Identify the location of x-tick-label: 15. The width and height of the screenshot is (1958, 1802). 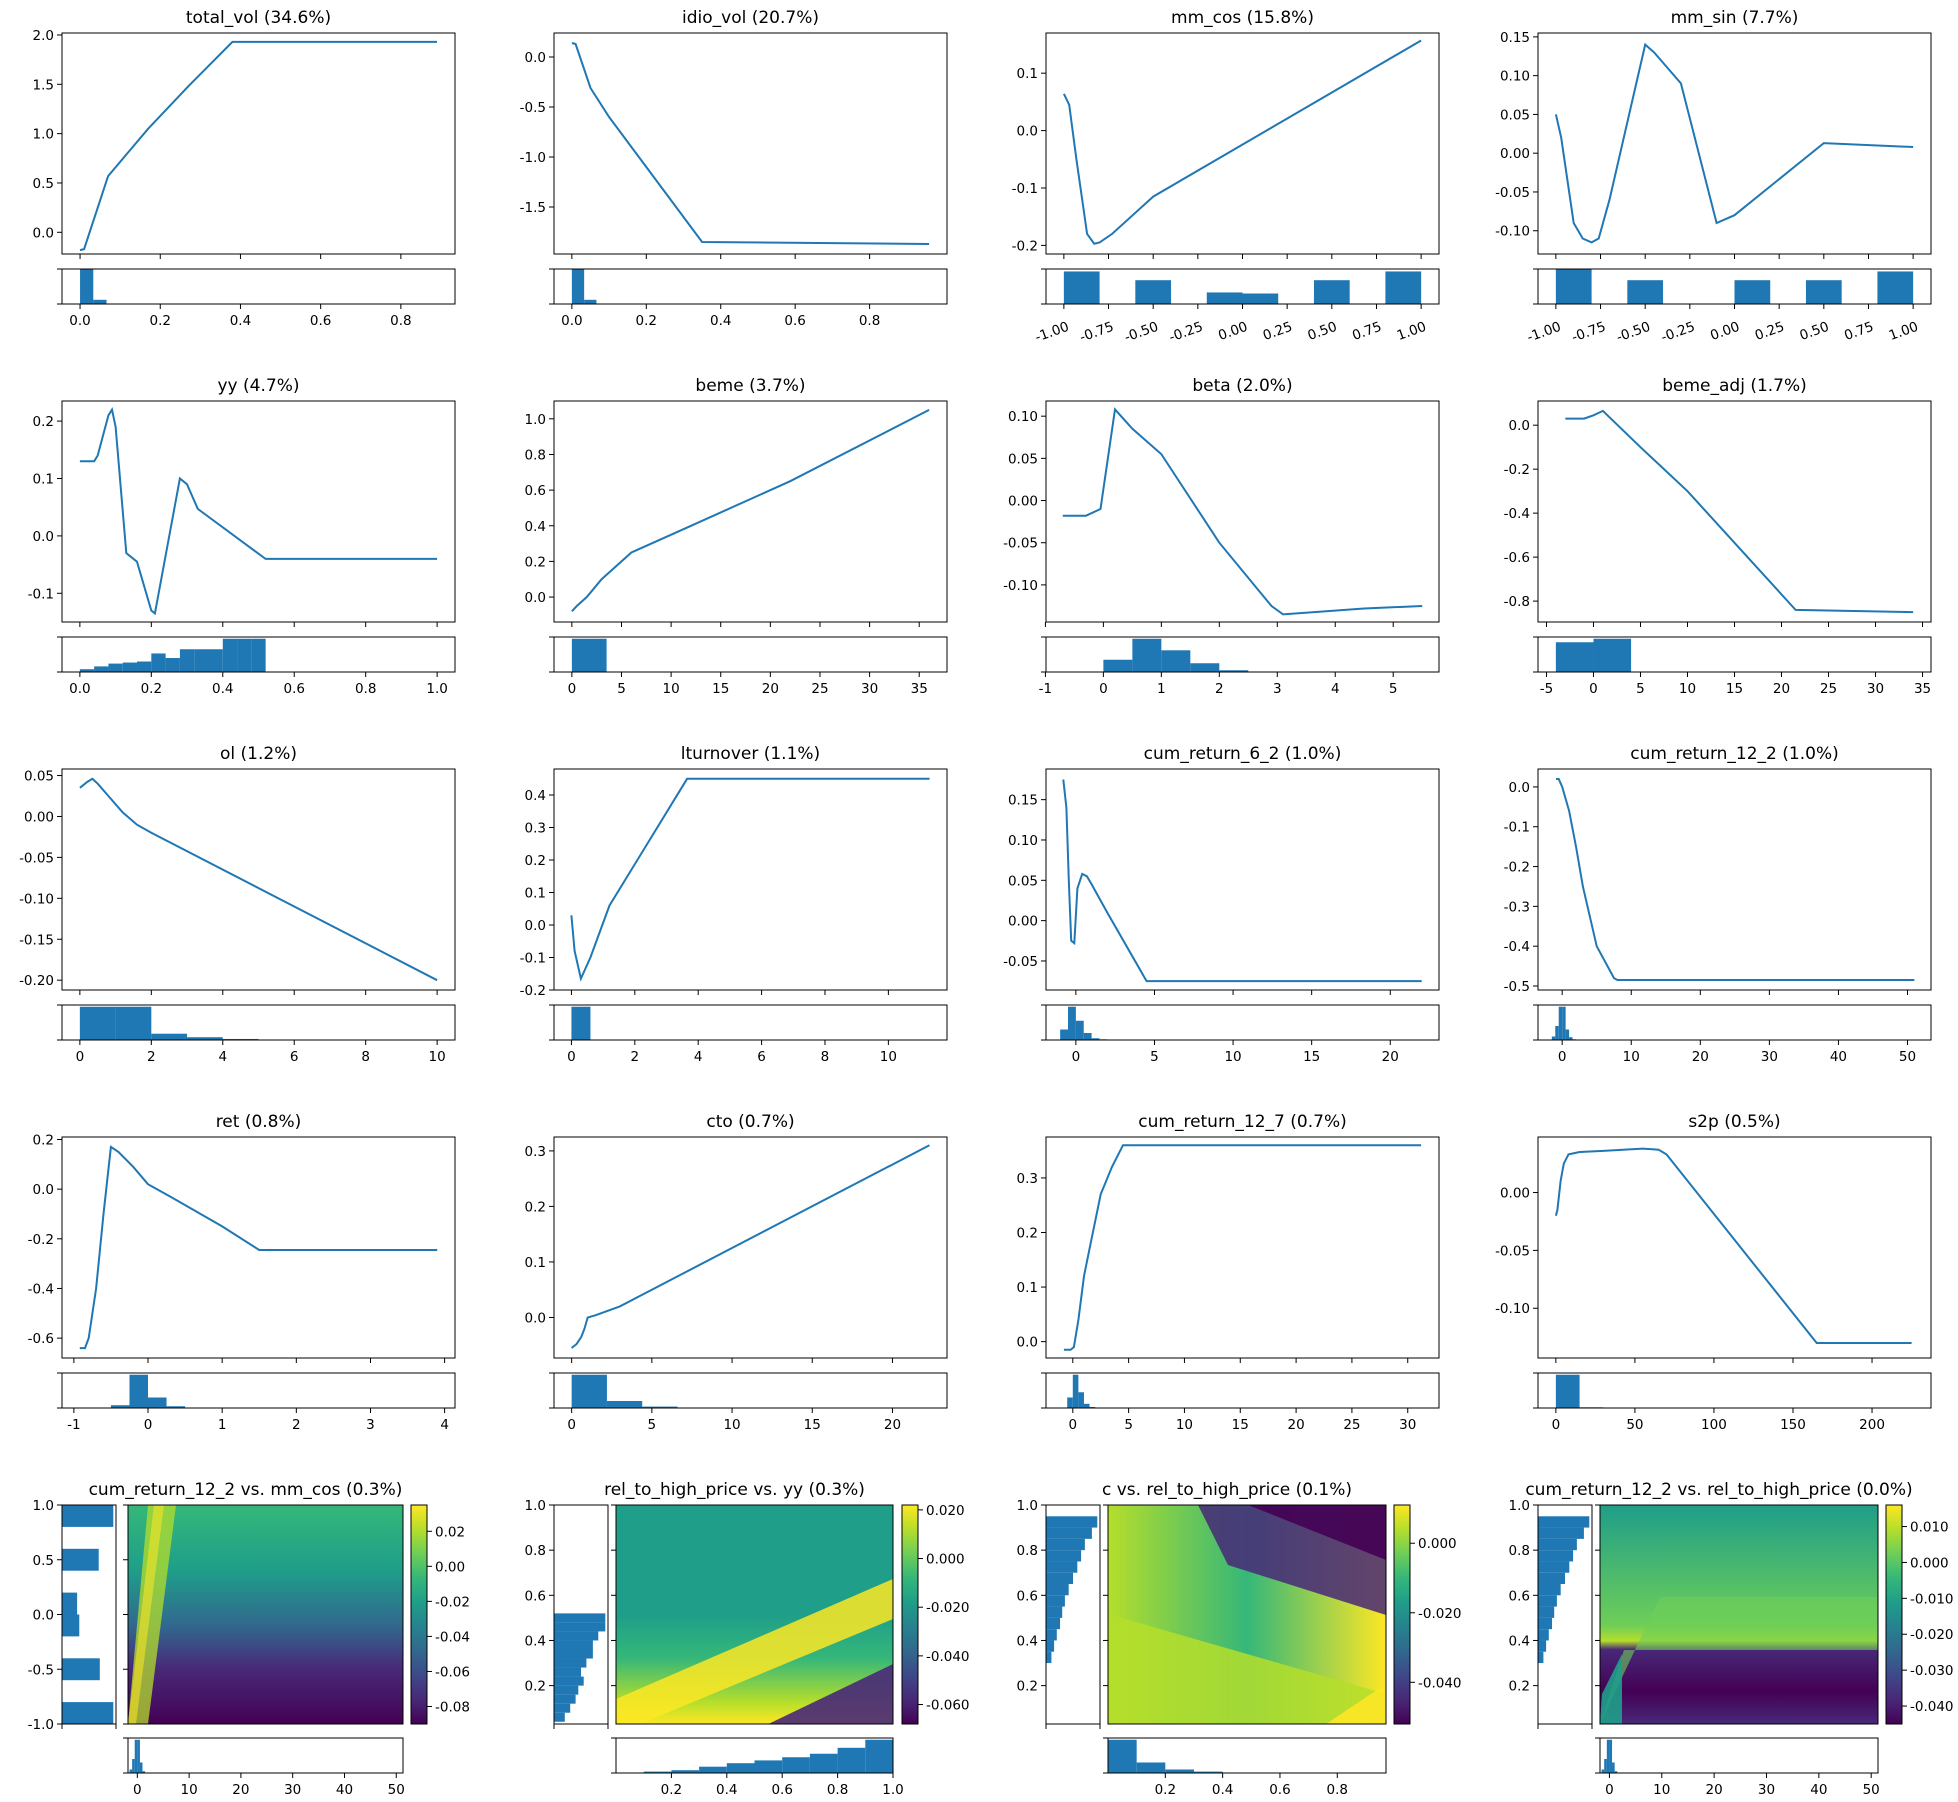
(1311, 1057).